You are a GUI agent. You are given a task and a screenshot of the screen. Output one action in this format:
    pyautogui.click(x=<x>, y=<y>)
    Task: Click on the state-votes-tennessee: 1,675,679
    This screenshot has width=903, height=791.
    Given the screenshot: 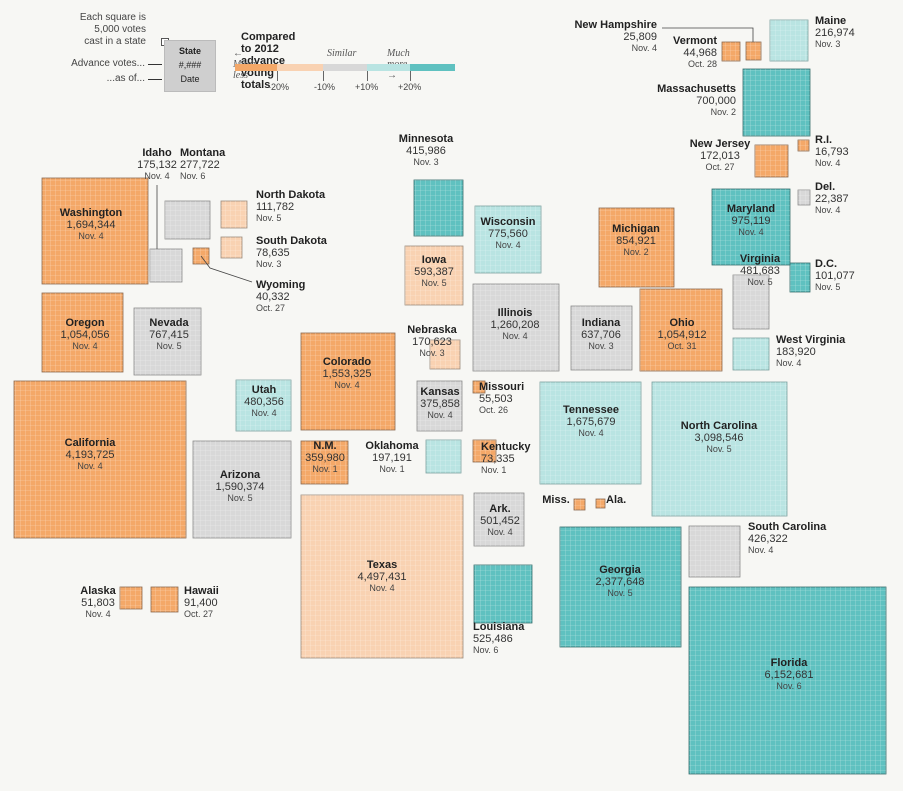 What is the action you would take?
    pyautogui.click(x=591, y=422)
    